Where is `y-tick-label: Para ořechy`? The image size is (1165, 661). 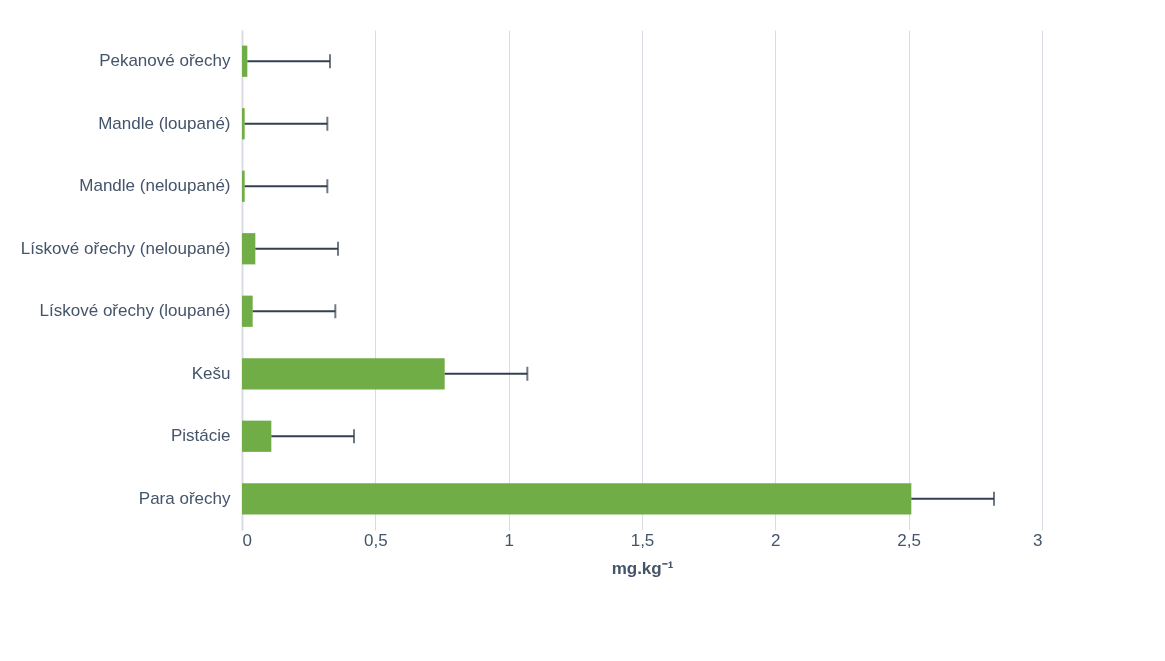
y-tick-label: Para ořechy is located at coordinates (184, 498).